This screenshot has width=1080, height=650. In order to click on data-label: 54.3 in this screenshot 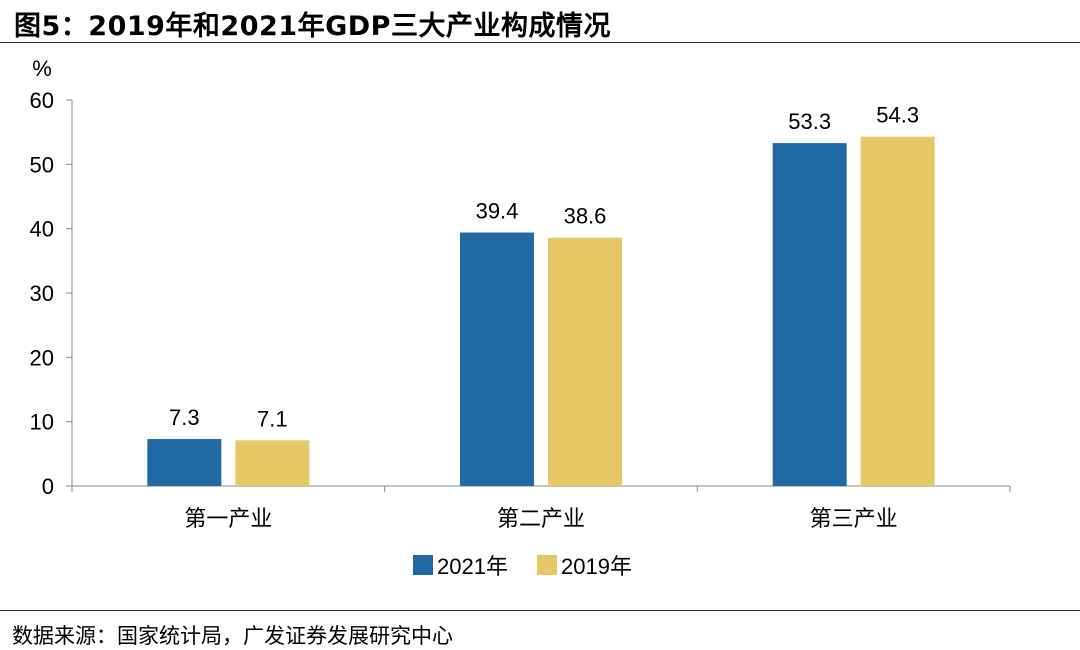, I will do `click(897, 115)`.